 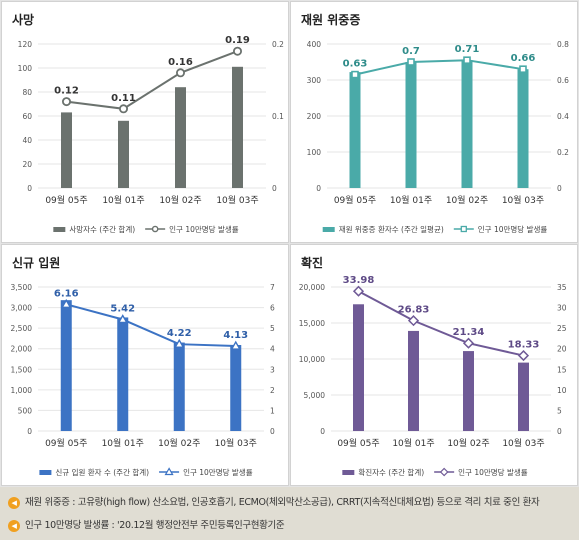 I want to click on data-label: 33.98, so click(x=359, y=280).